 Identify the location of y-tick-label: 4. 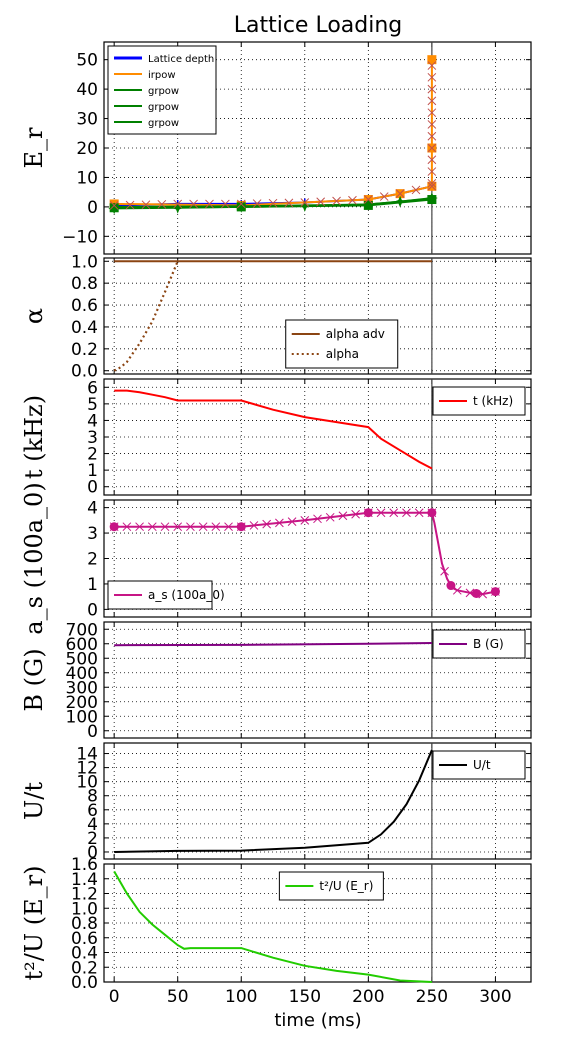
(92, 509).